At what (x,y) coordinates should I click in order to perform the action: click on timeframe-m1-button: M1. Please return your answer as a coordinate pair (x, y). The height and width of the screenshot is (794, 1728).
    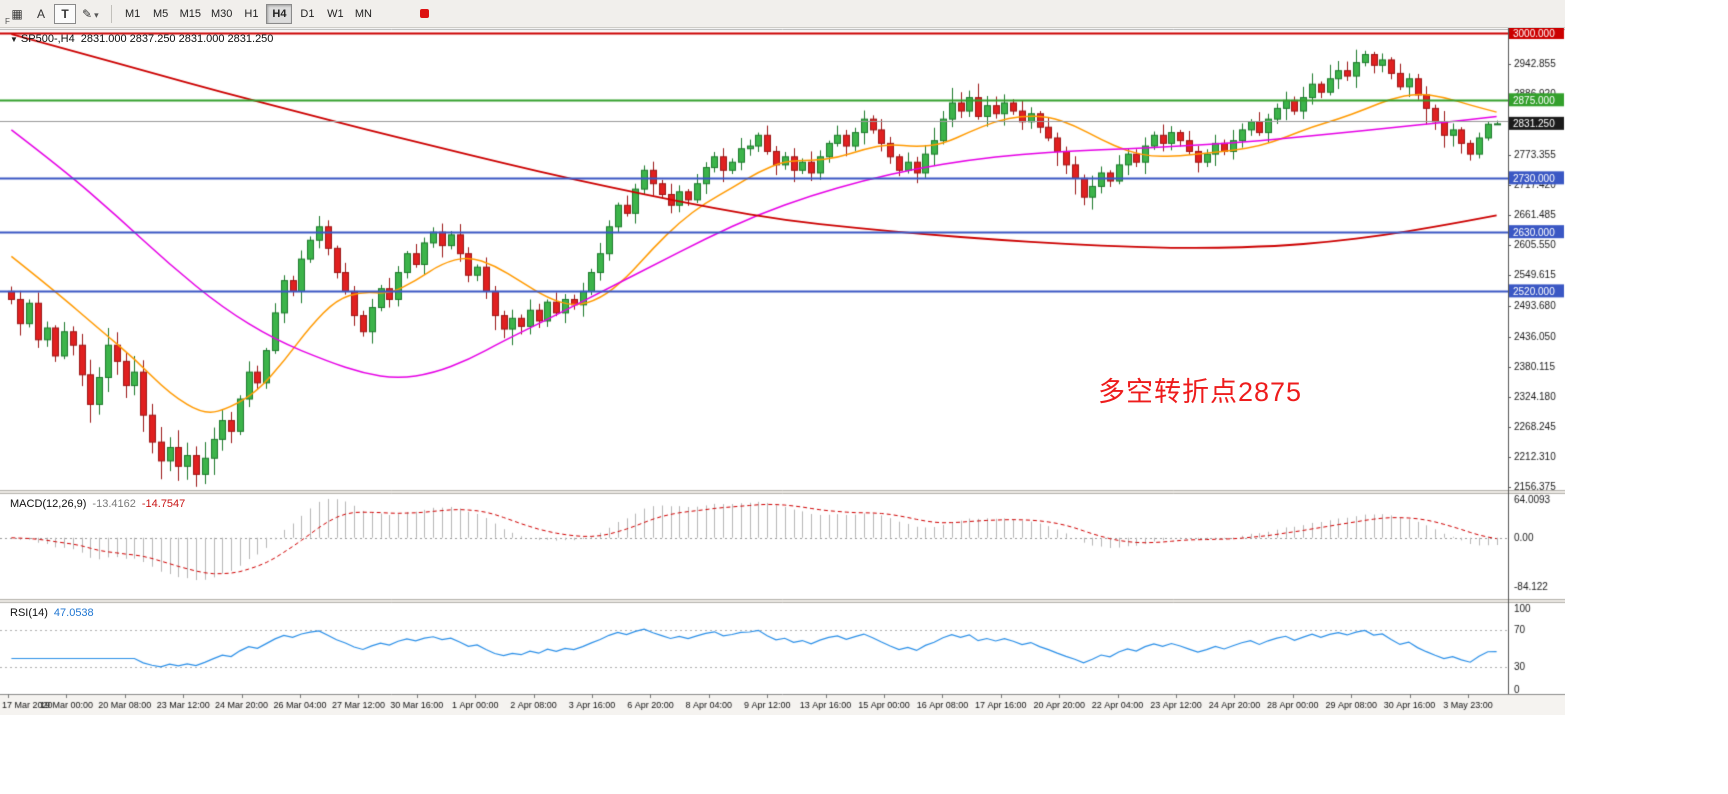
    Looking at the image, I should click on (133, 14).